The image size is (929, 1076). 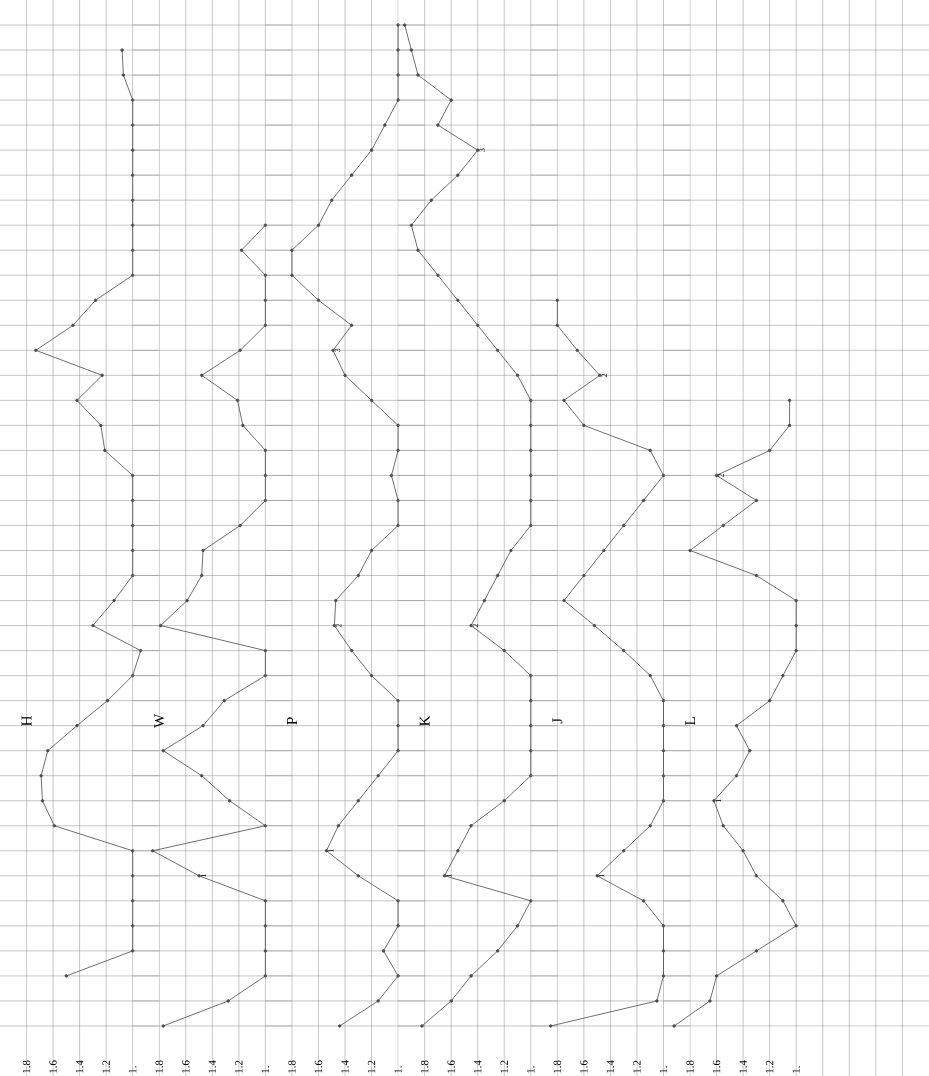 I want to click on text: P, so click(x=292, y=721).